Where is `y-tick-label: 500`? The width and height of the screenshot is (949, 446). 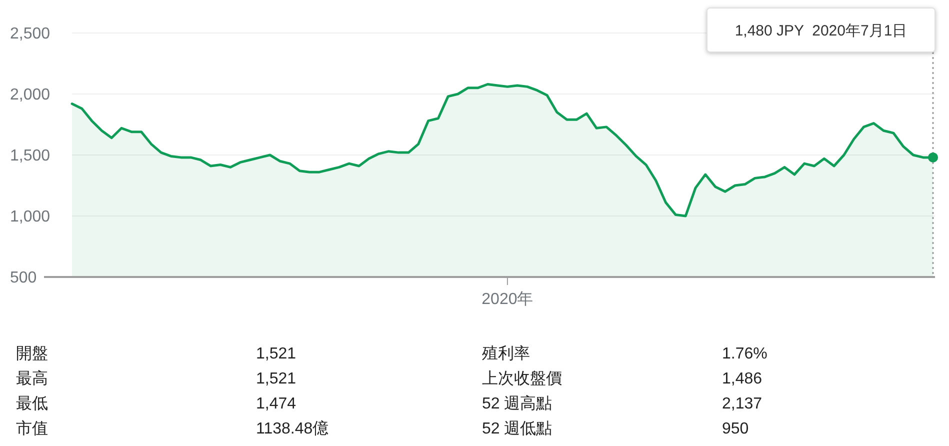 y-tick-label: 500 is located at coordinates (23, 278).